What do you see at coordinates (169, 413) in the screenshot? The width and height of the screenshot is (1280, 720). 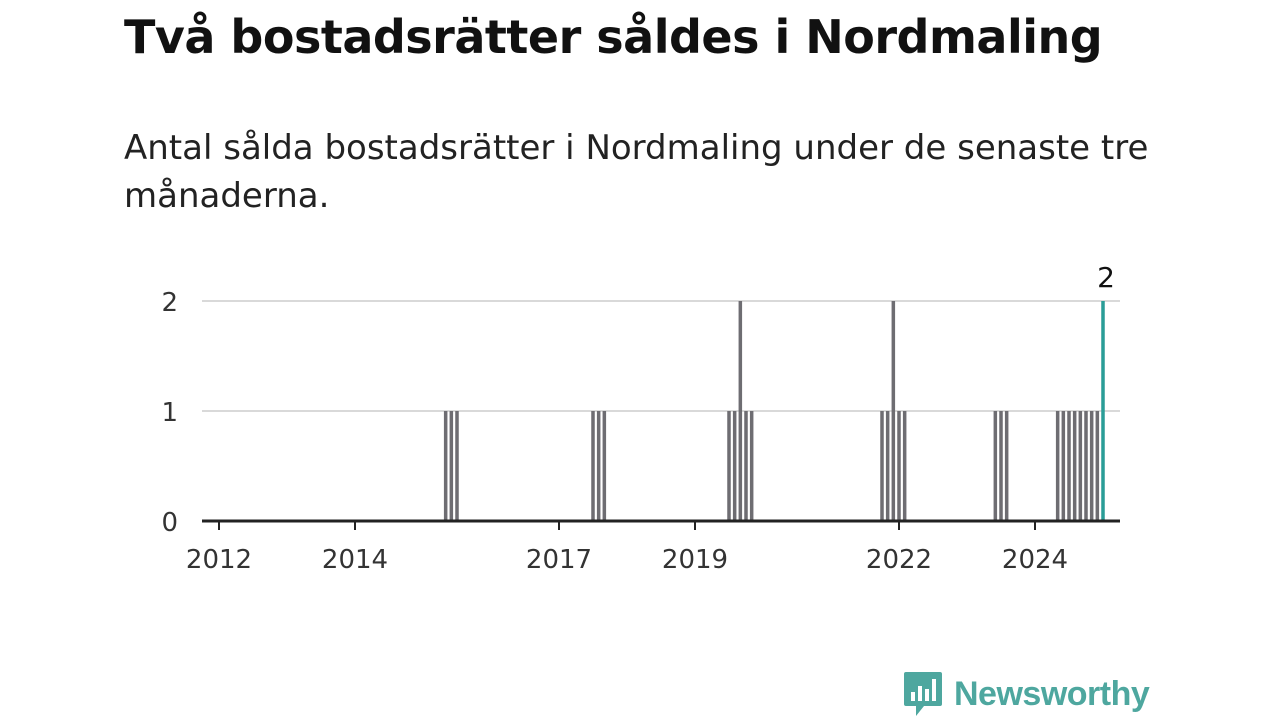 I see `y-tick-label: 1` at bounding box center [169, 413].